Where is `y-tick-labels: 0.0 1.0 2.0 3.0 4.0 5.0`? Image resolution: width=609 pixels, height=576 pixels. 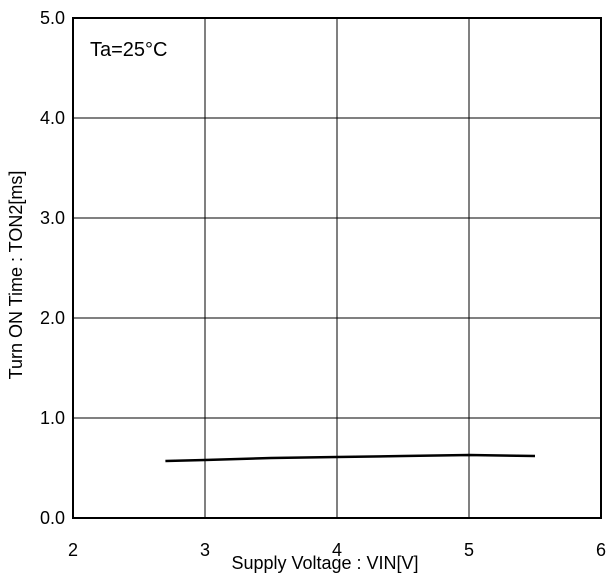 y-tick-labels: 0.0 1.0 2.0 3.0 4.0 5.0 is located at coordinates (52, 268).